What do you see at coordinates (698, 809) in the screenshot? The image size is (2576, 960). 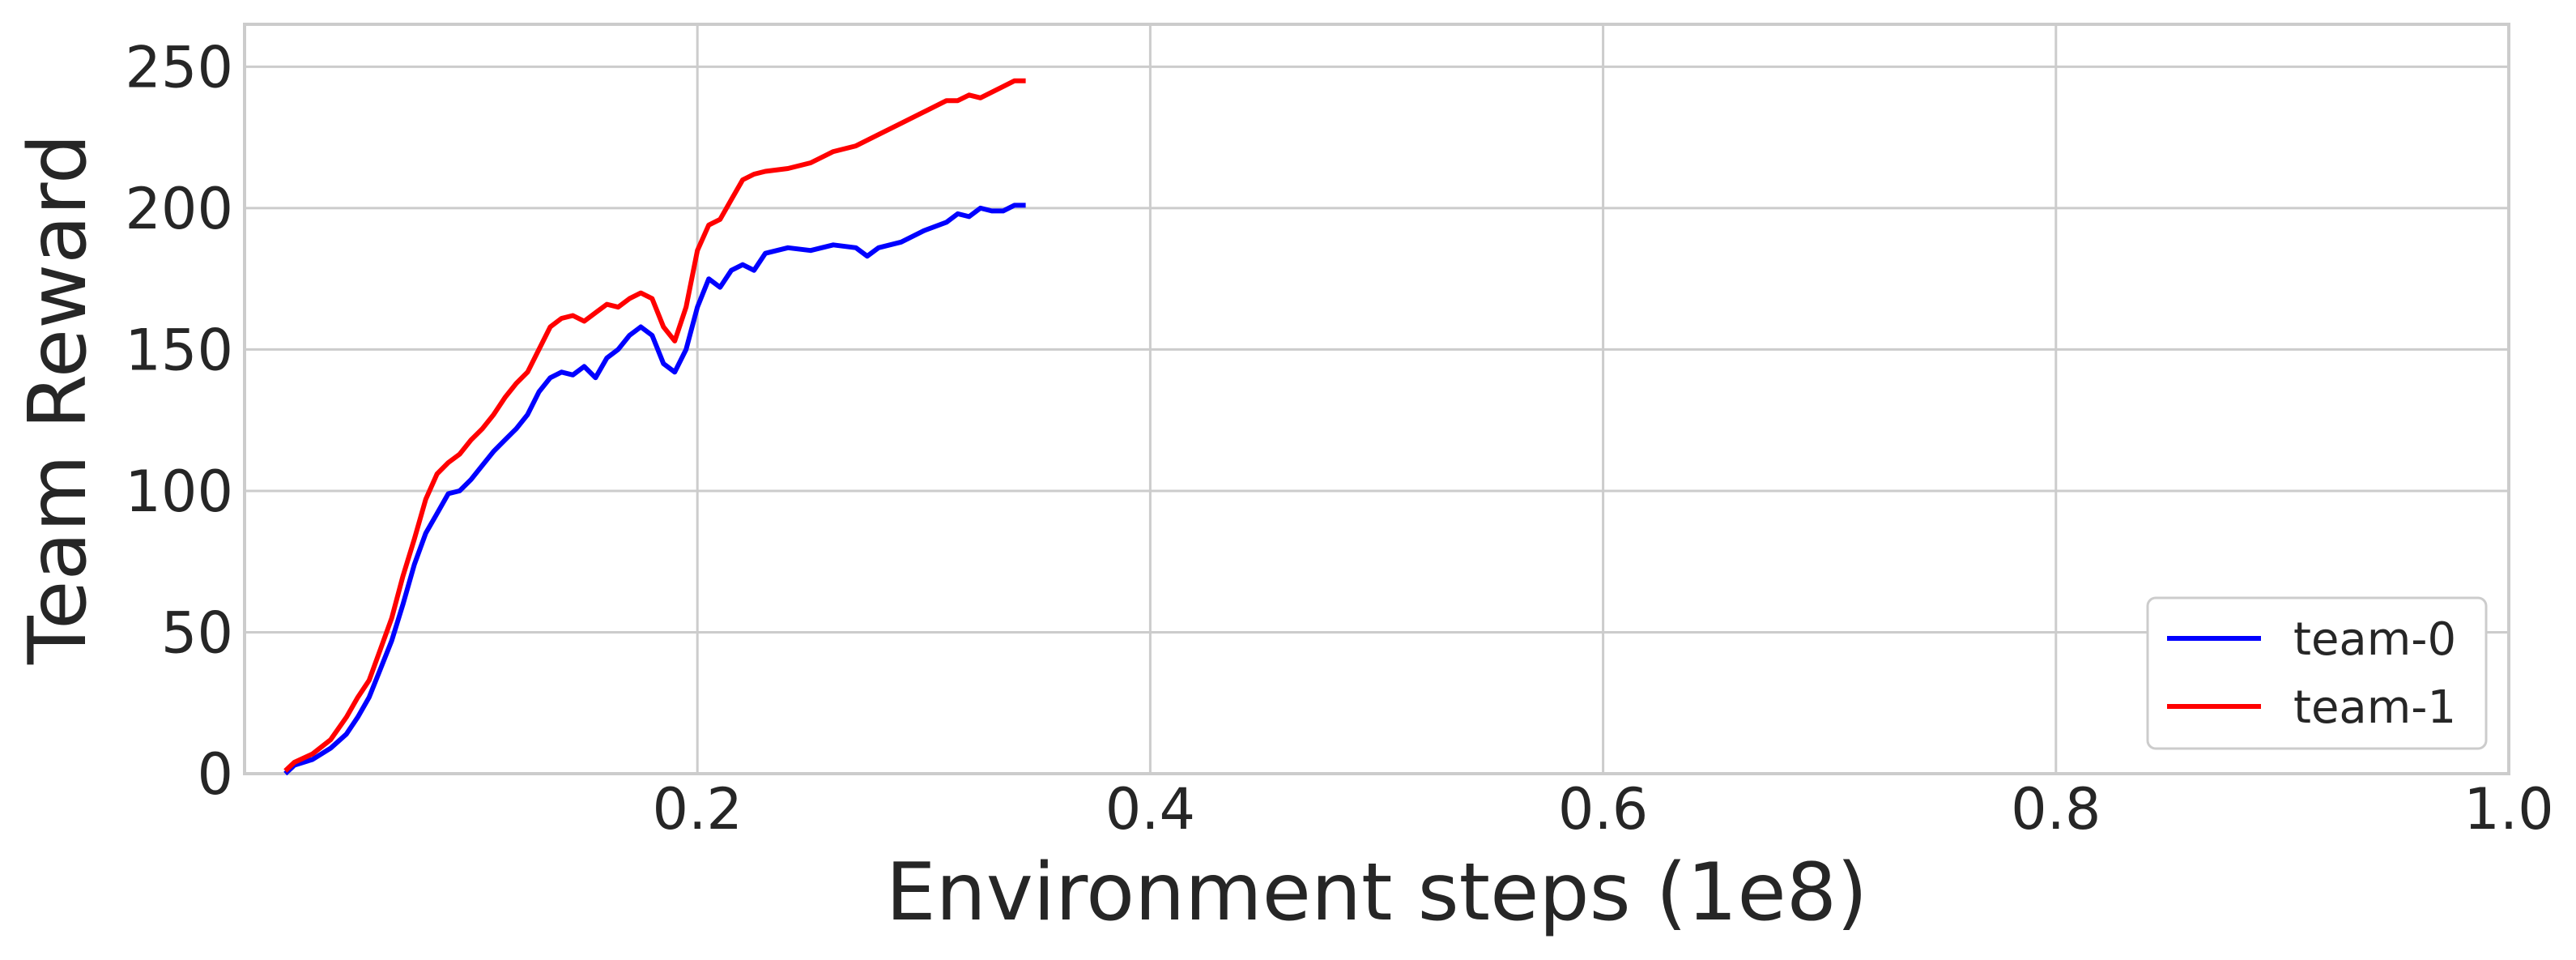 I see `x-tick-label: 0.2` at bounding box center [698, 809].